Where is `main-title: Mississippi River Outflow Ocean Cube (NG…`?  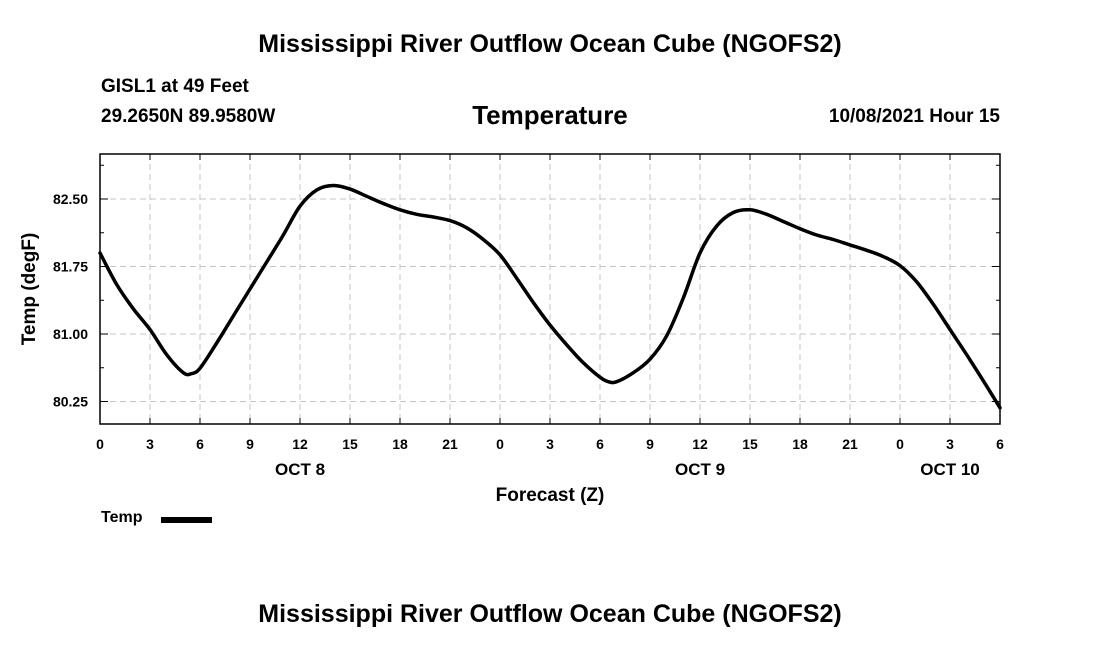
main-title: Mississippi River Outflow Ocean Cube (NG… is located at coordinates (550, 44).